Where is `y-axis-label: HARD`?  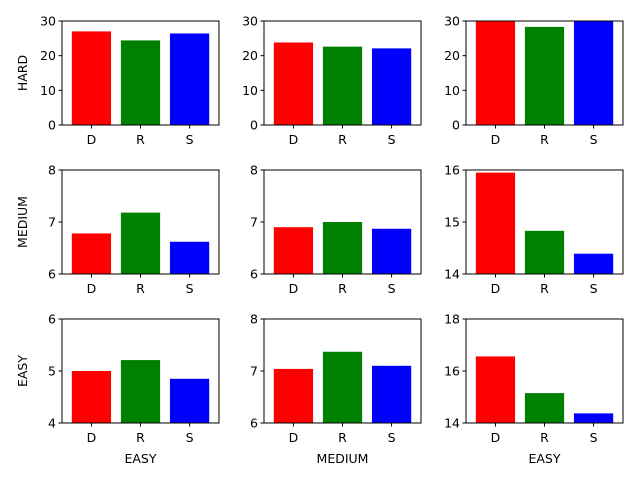 y-axis-label: HARD is located at coordinates (22, 73).